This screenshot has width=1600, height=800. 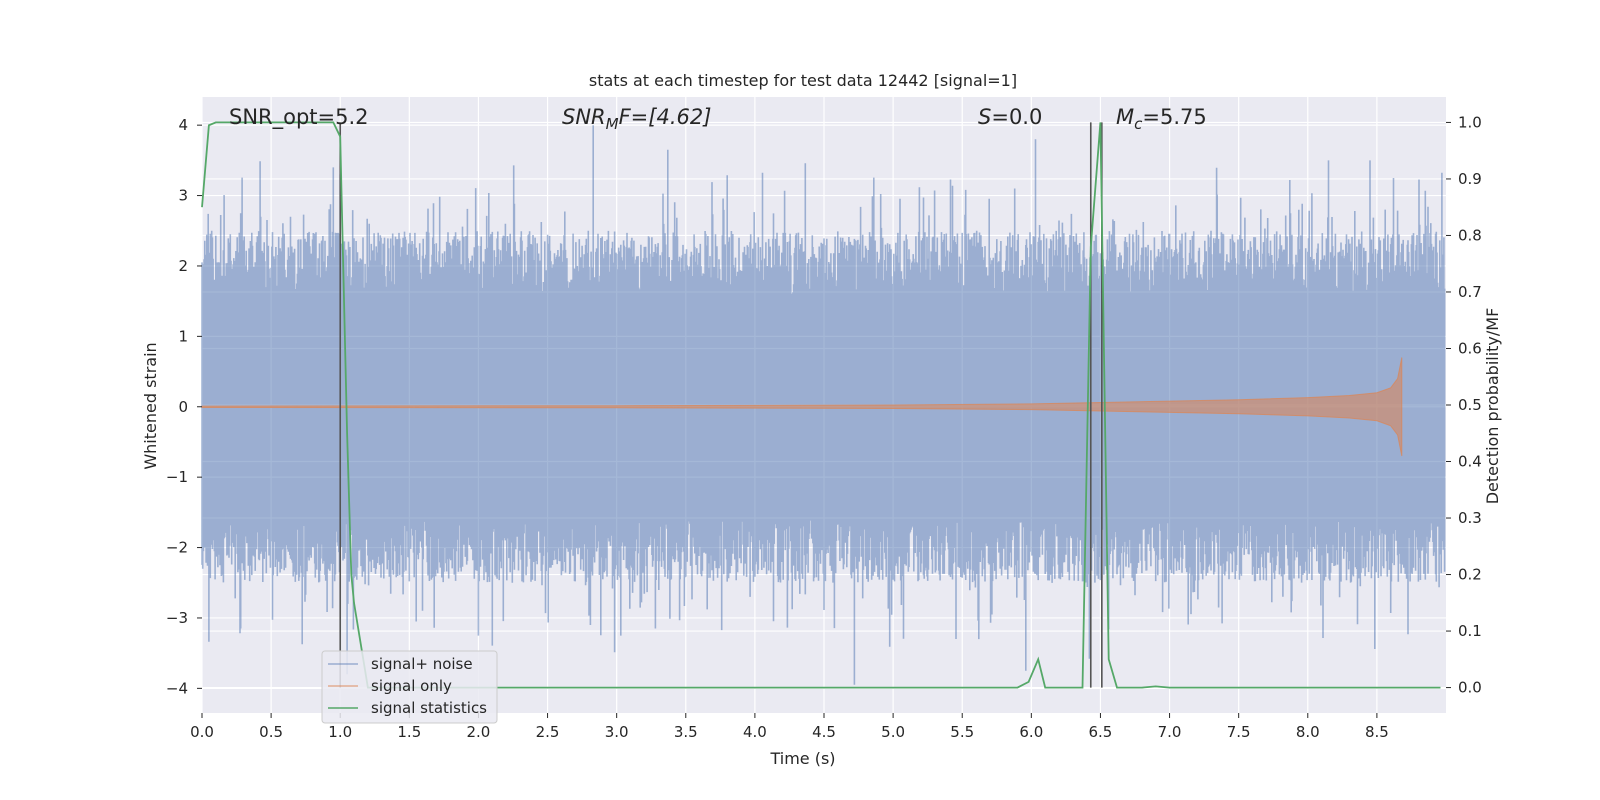 I want to click on annotation-mc: Mc=5.75, so click(x=1161, y=119).